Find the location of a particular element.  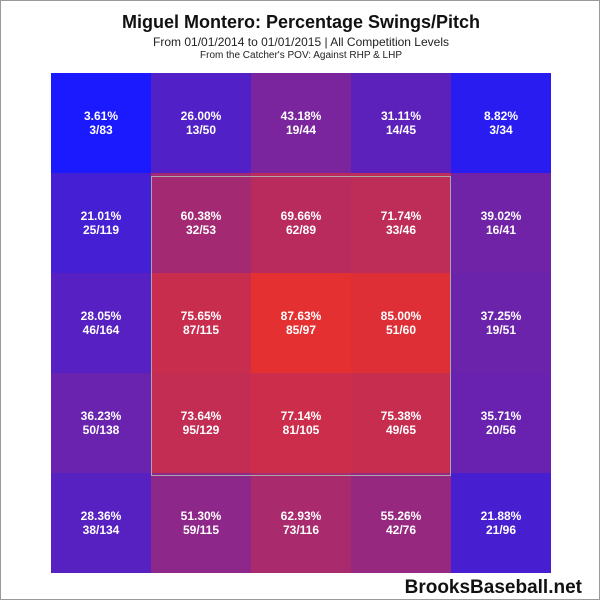

cell-percentage: 35.71% is located at coordinates (501, 416).